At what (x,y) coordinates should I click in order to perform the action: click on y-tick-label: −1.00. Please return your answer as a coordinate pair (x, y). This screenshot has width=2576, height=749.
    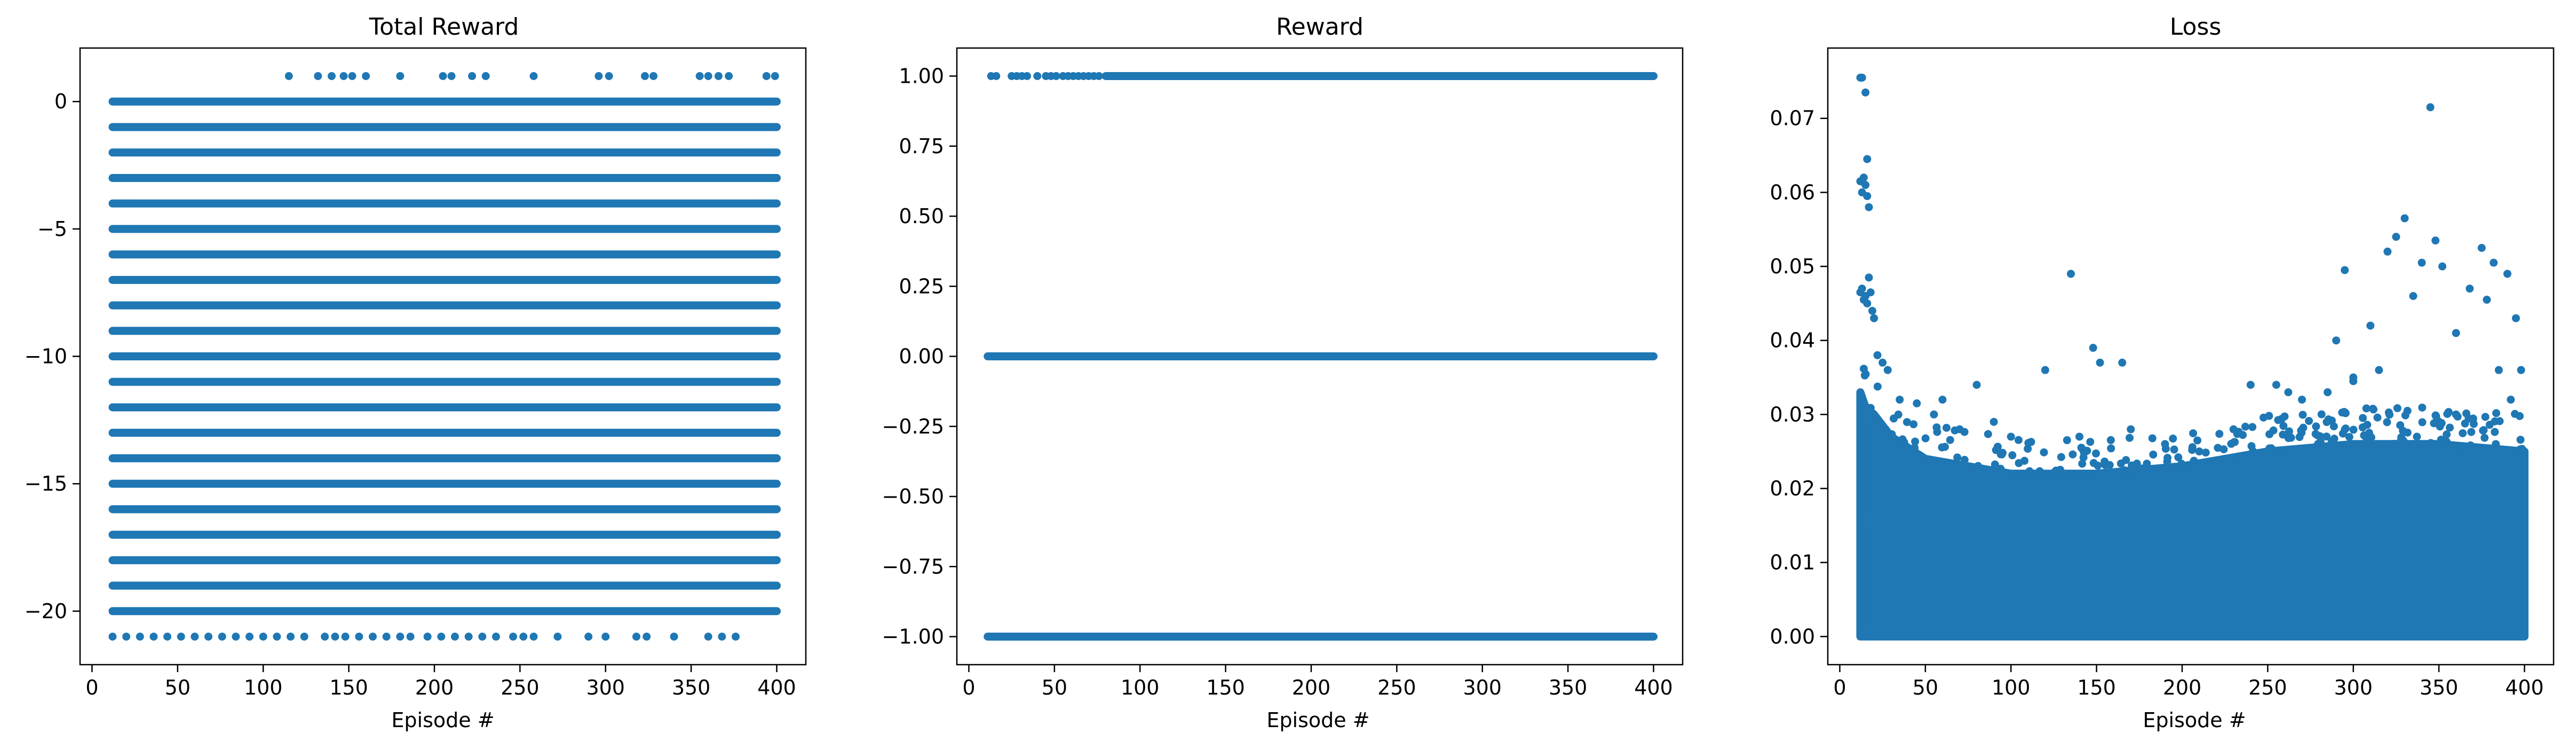
    Looking at the image, I should click on (913, 637).